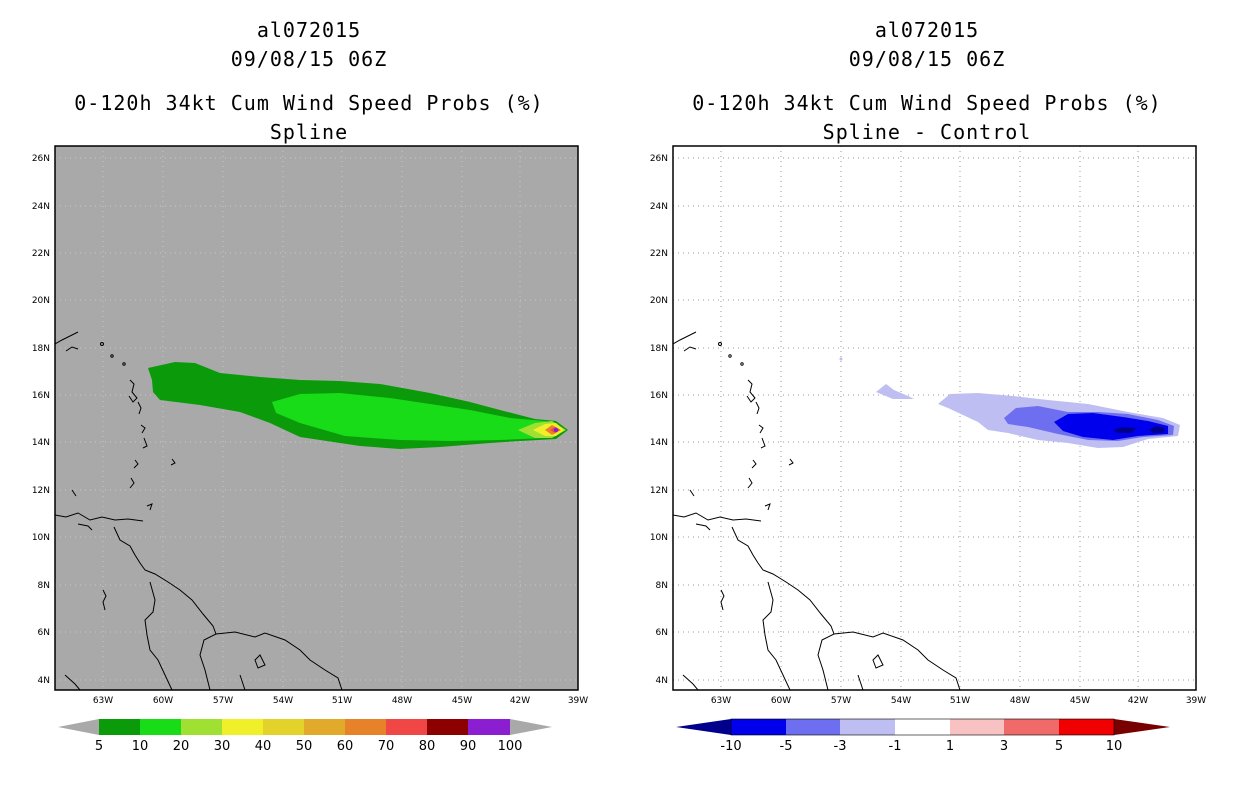 The width and height of the screenshot is (1236, 800). Describe the element at coordinates (556, 430) in the screenshot. I see `prob-swath-peak` at that location.